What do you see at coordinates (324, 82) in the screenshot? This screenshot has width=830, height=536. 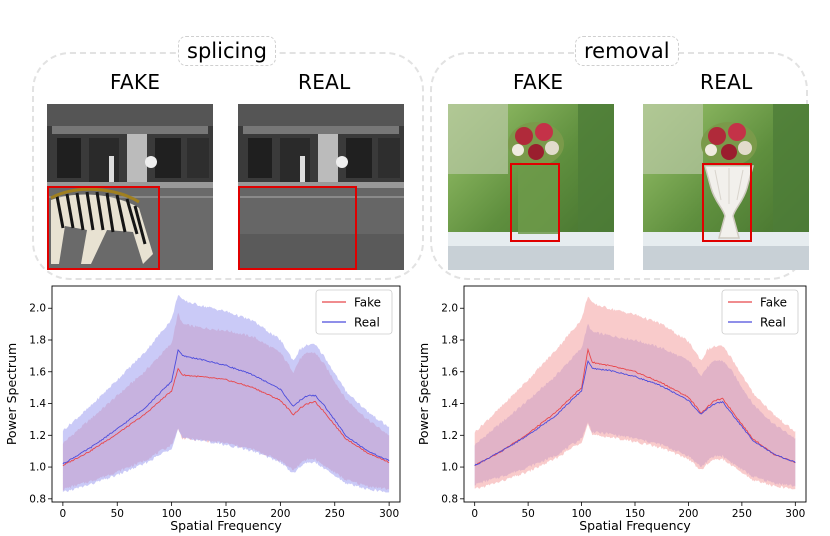 I see `splicing-real-label: REAL` at bounding box center [324, 82].